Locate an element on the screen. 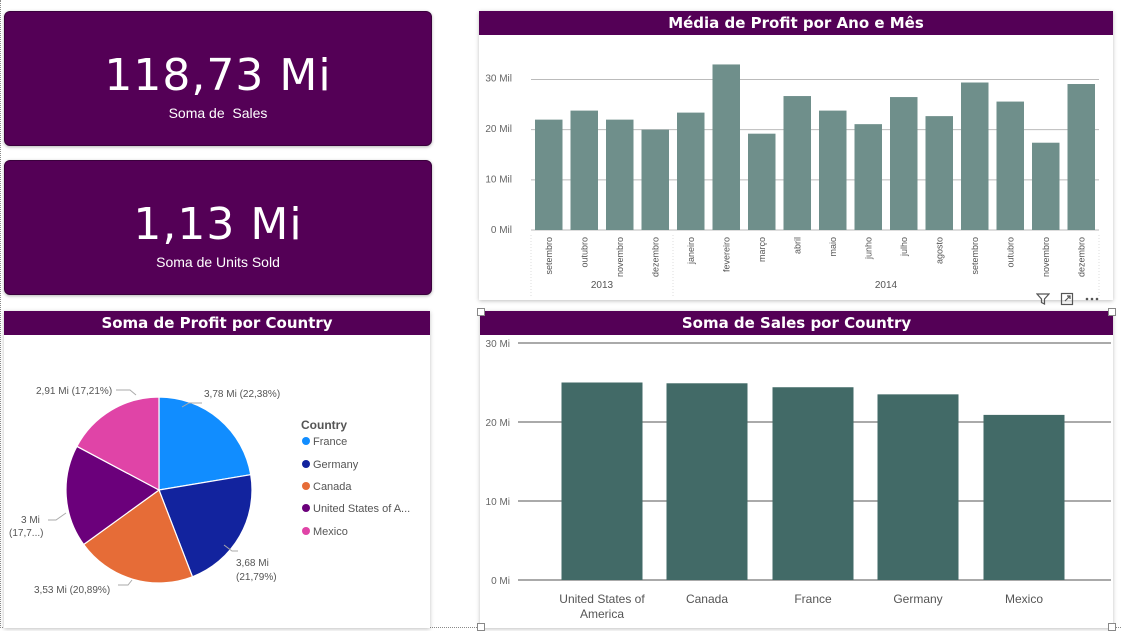  legend-item-germany: Germany is located at coordinates (330, 465).